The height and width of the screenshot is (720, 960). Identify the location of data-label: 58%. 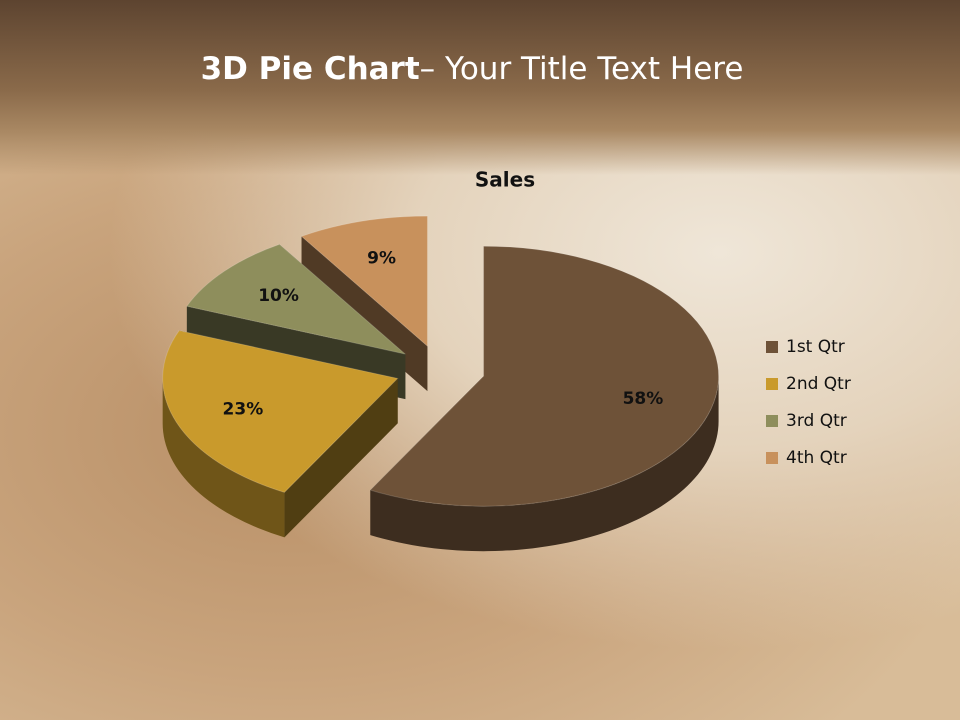
(643, 399).